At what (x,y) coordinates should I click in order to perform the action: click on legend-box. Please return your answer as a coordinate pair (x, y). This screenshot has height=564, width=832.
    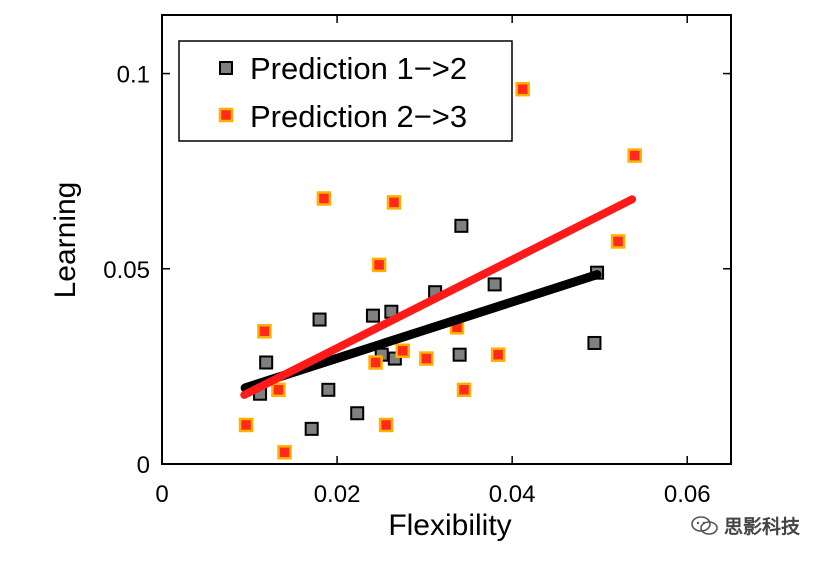
    Looking at the image, I should click on (345, 91).